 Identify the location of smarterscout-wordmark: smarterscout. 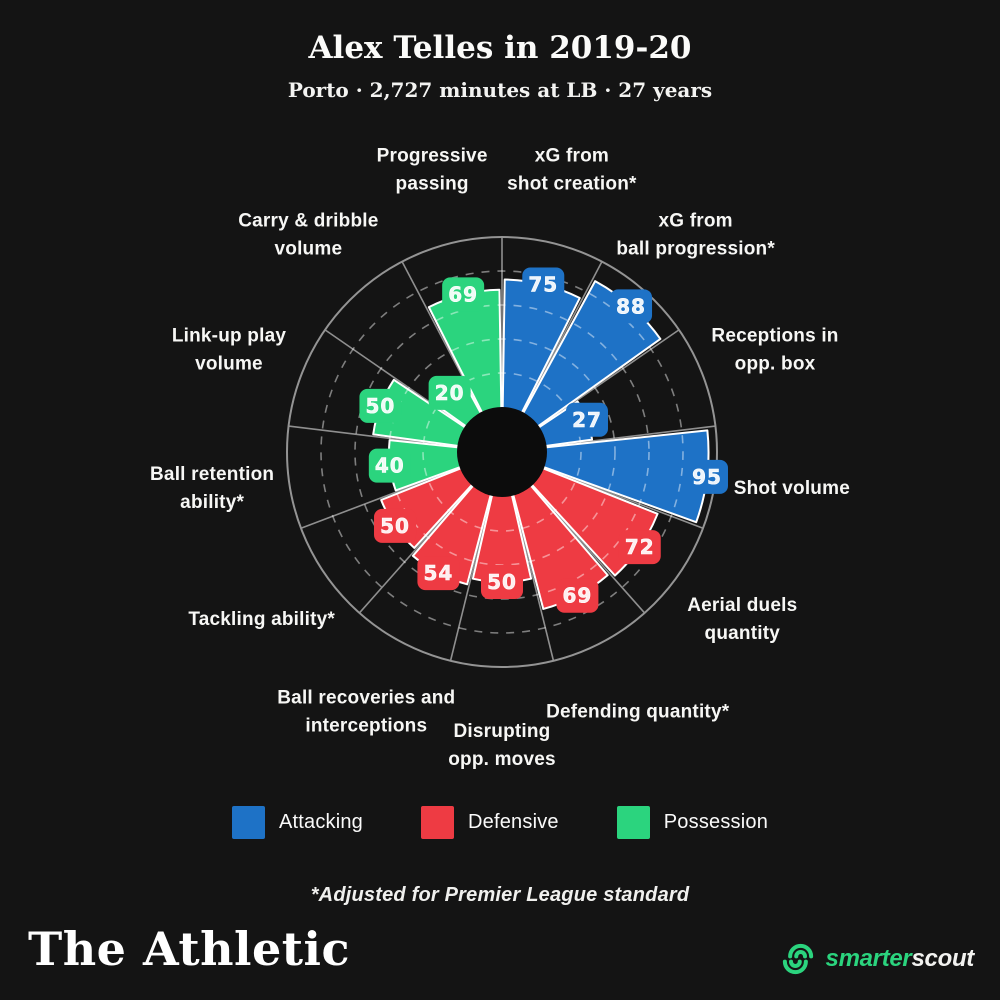
(900, 959).